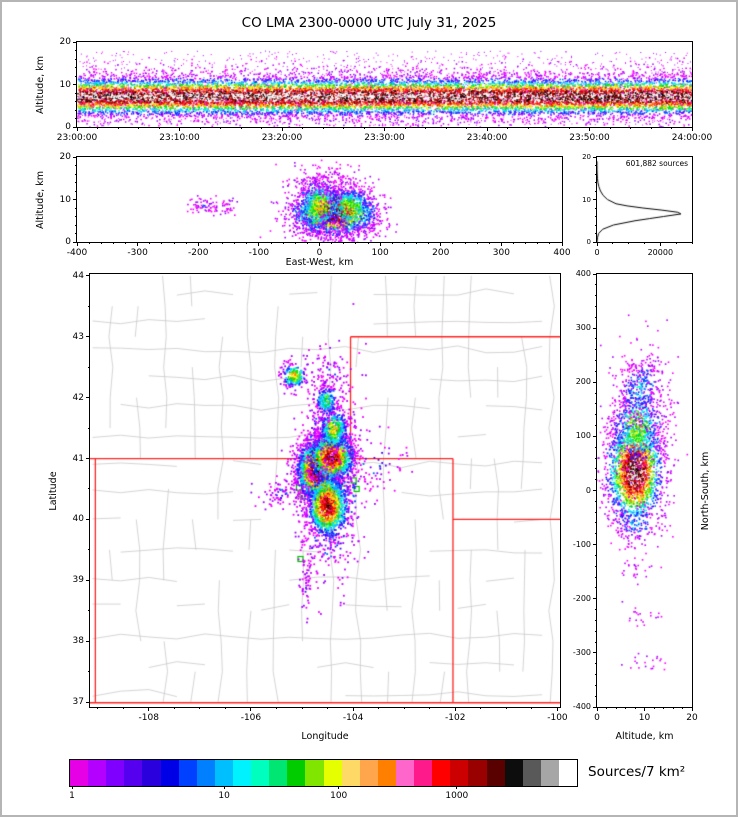 Image resolution: width=738 pixels, height=817 pixels. What do you see at coordinates (581, 706) in the screenshot?
I see `y-tick-label: -400` at bounding box center [581, 706].